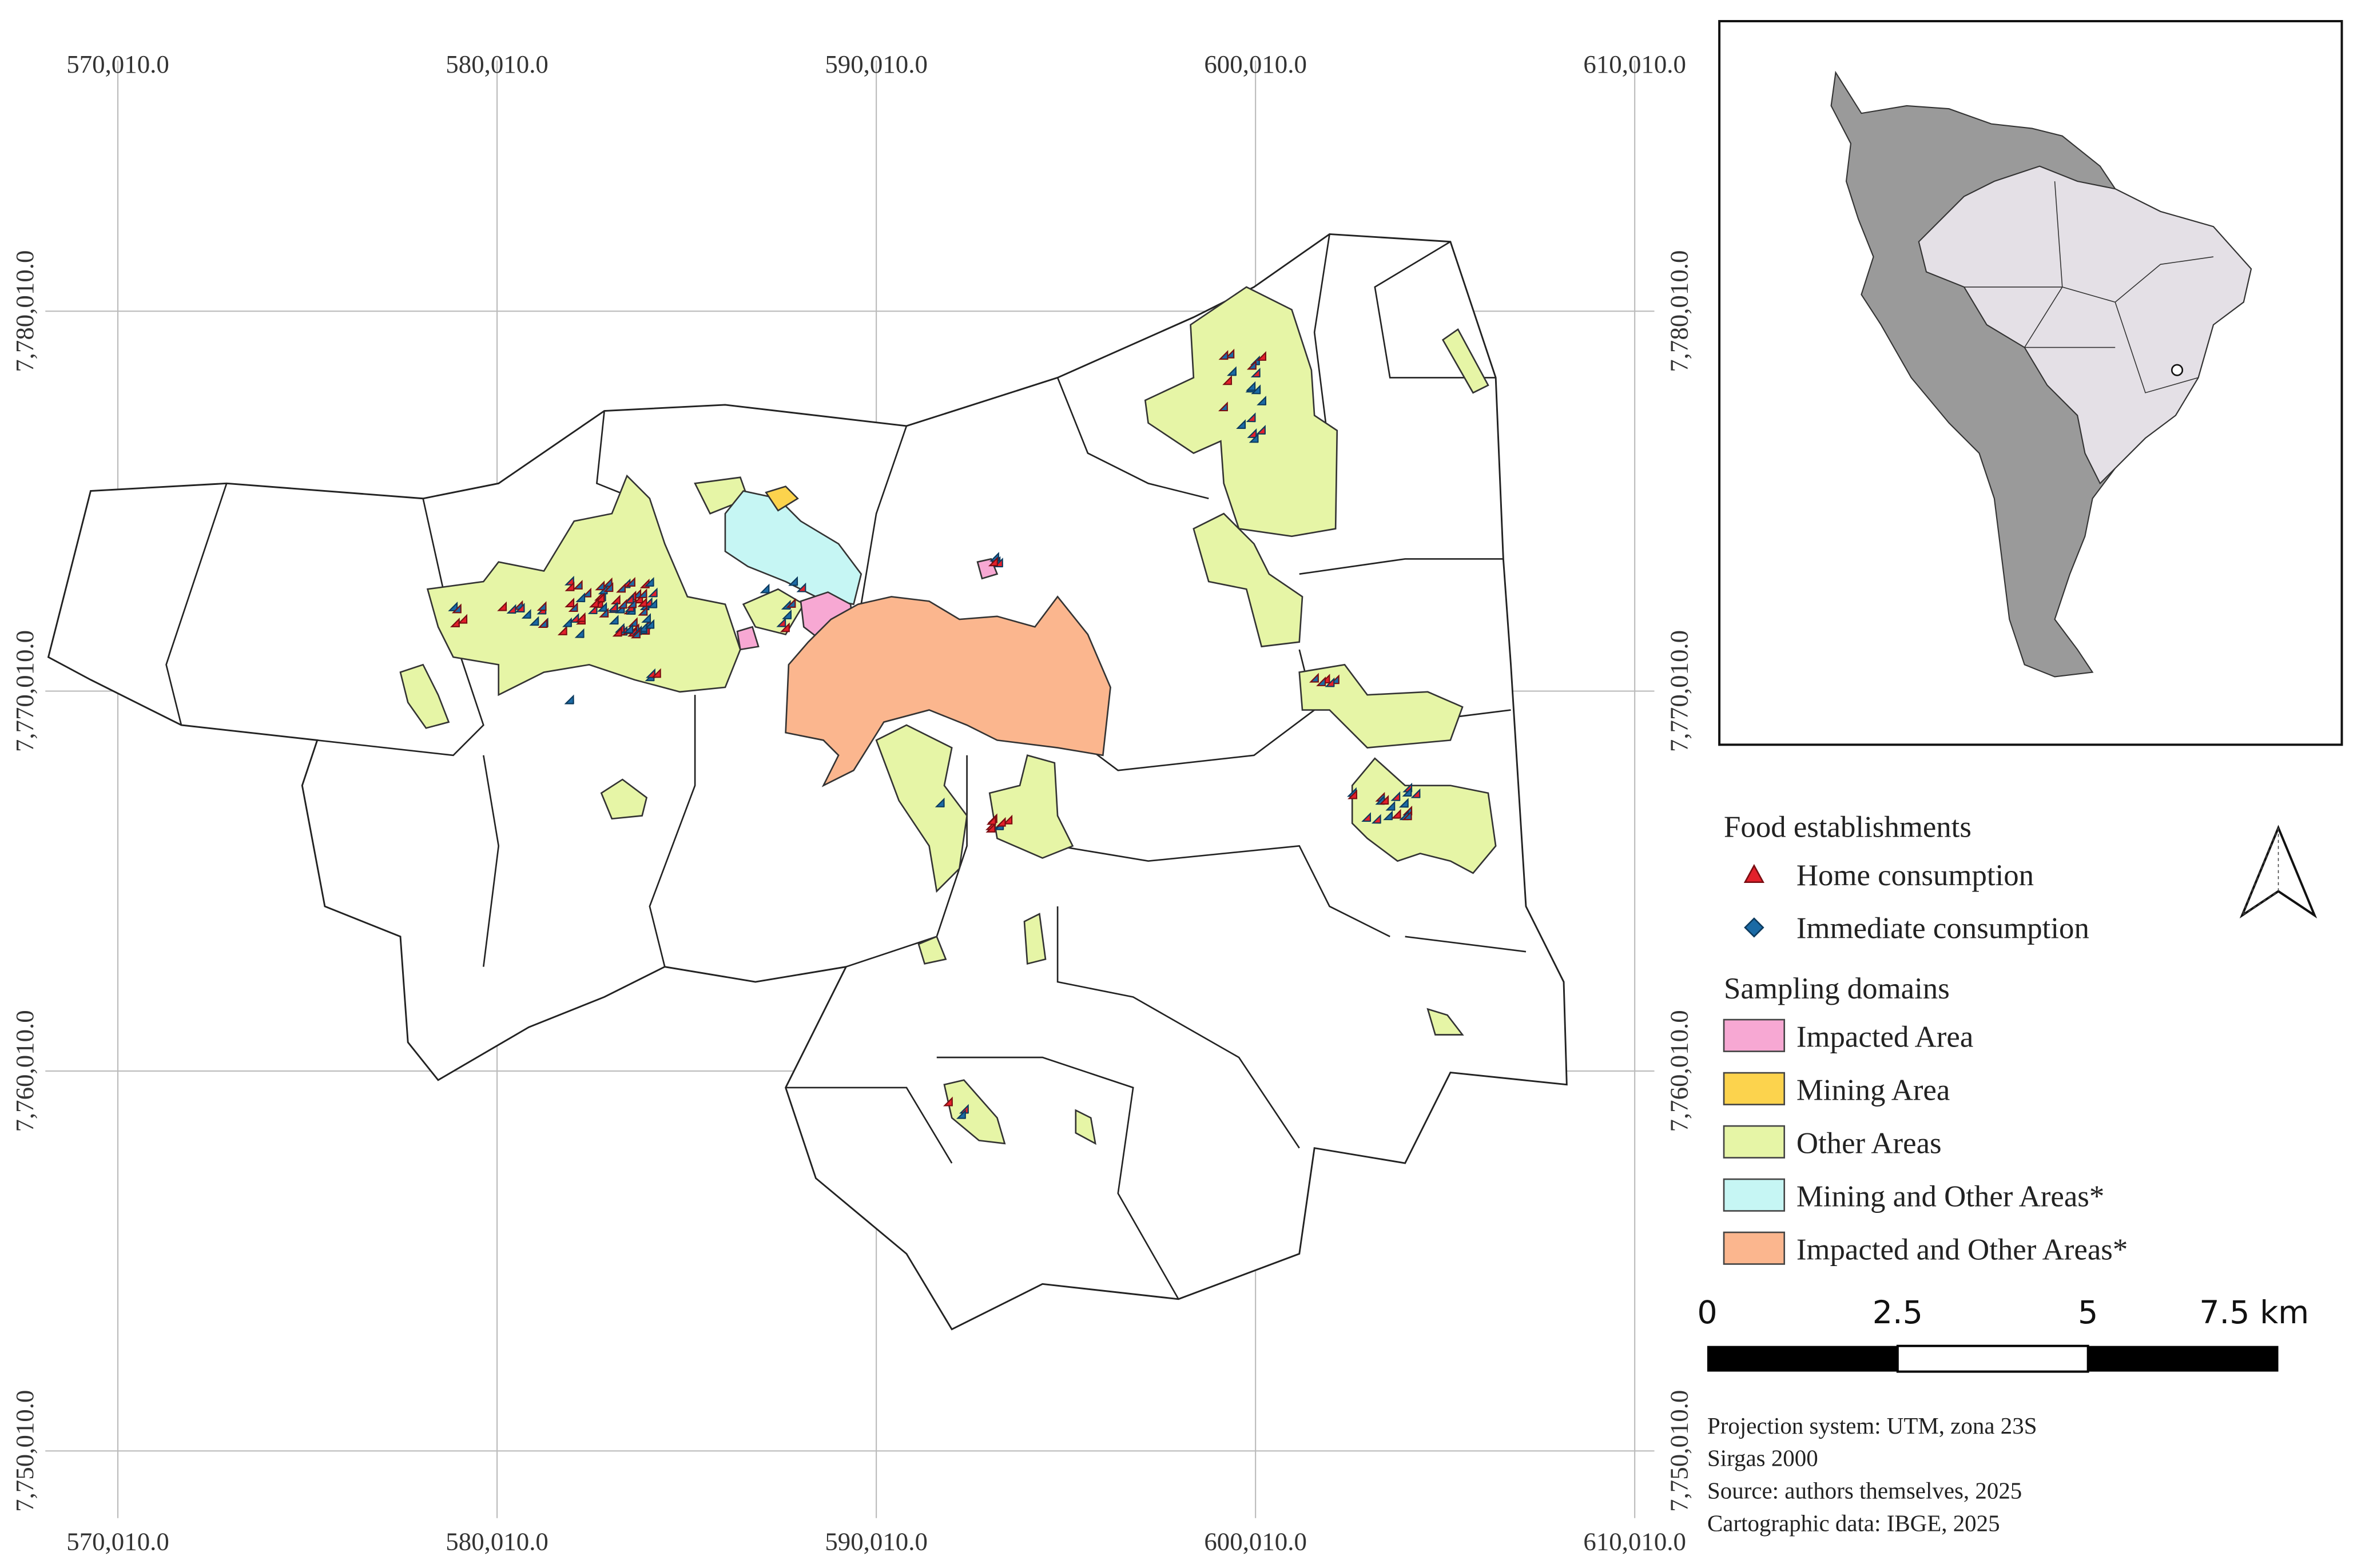 This screenshot has width=2369, height=1568. What do you see at coordinates (1837, 988) in the screenshot?
I see `legend-title: Sampling domains` at bounding box center [1837, 988].